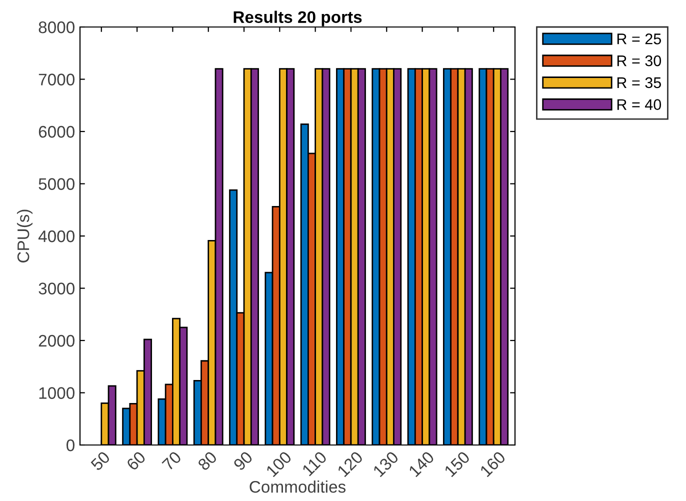 This screenshot has height=501, width=686. I want to click on legend-label: R = 25, so click(639, 39).